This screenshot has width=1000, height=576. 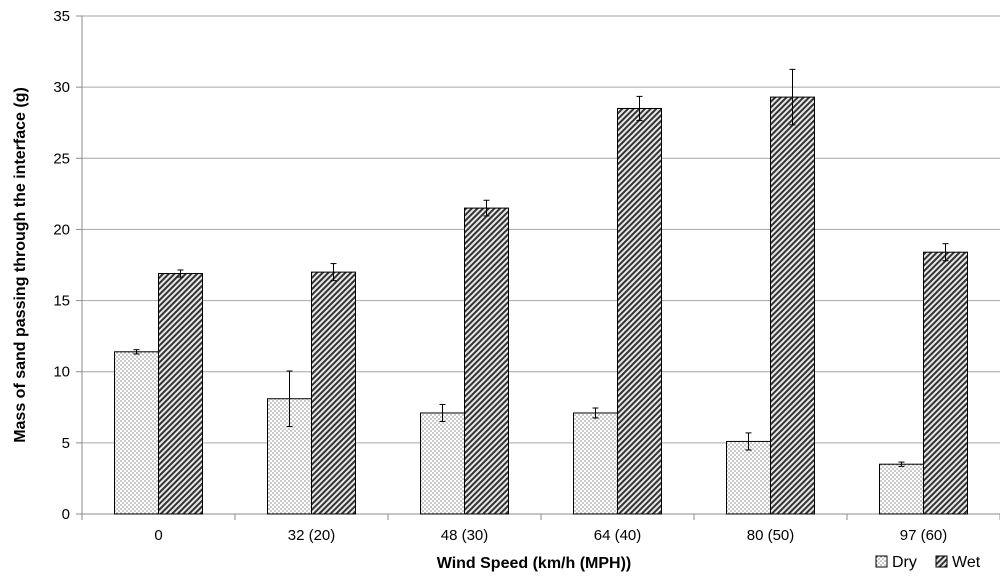 What do you see at coordinates (465, 535) in the screenshot?
I see `x-tick-label: 48 (30)` at bounding box center [465, 535].